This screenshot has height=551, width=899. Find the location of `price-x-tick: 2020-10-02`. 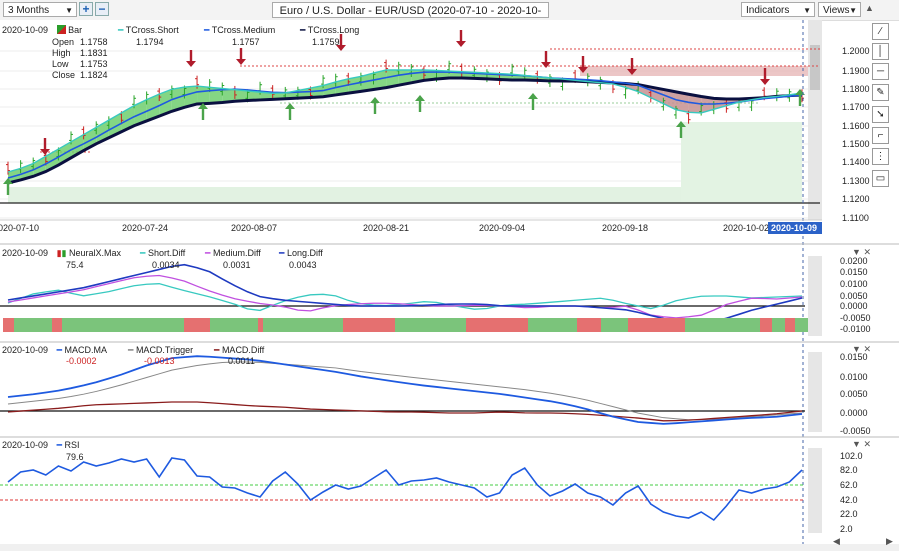

price-x-tick: 2020-10-02 is located at coordinates (746, 228).